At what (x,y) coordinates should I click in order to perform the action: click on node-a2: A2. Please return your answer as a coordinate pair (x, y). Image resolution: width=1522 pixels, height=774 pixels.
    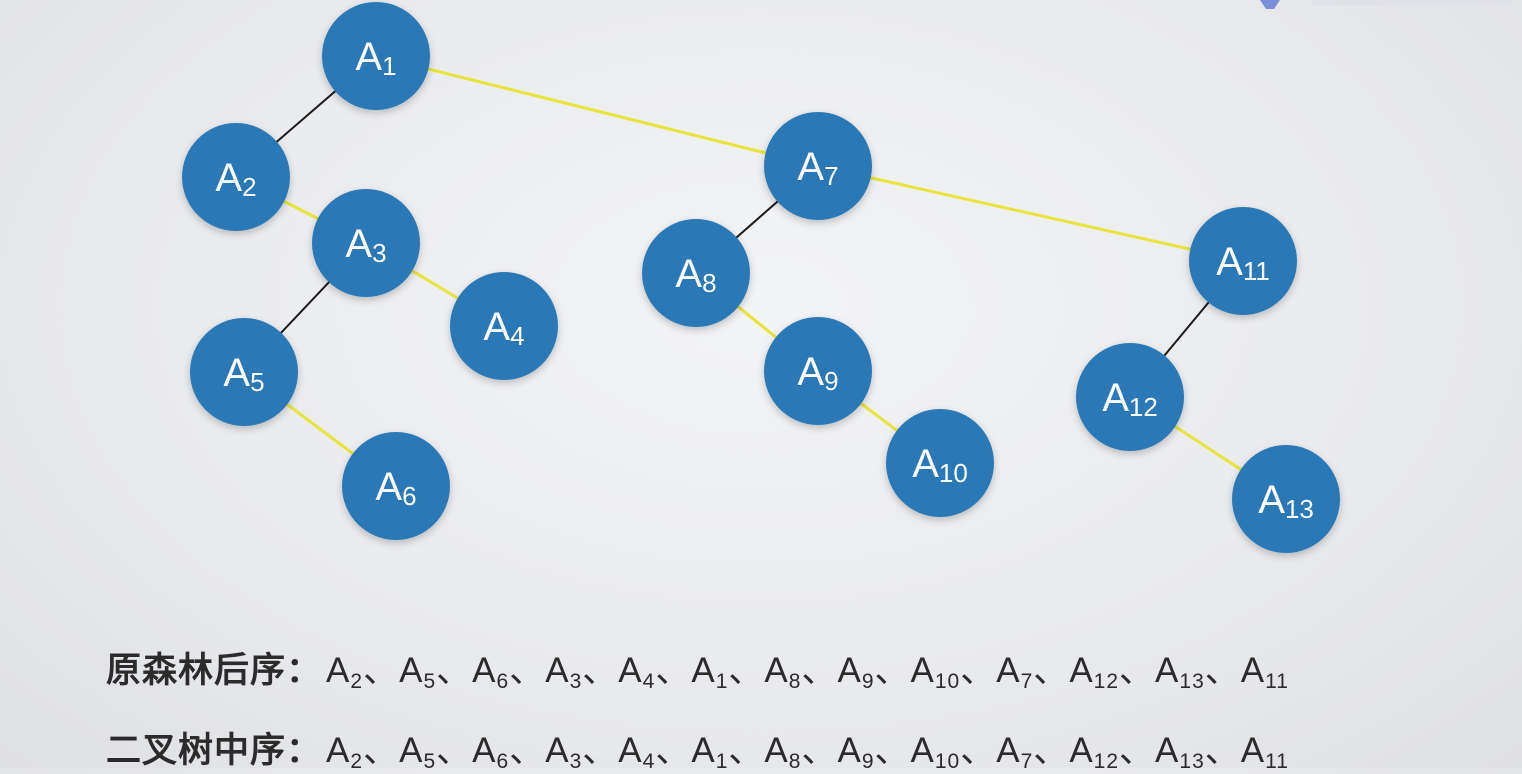
    Looking at the image, I should click on (236, 177).